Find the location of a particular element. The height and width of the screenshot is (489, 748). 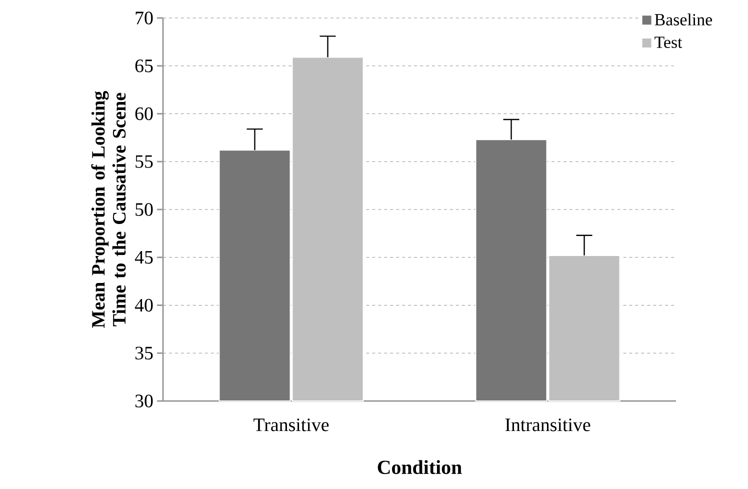

y-tick-label: 50 is located at coordinates (144, 209).